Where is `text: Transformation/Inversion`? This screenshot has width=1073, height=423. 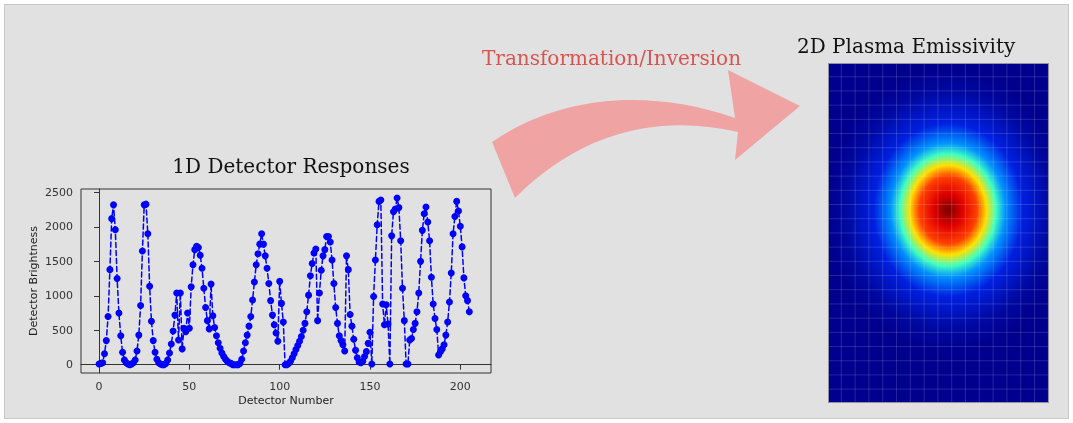 text: Transformation/Inversion is located at coordinates (612, 58).